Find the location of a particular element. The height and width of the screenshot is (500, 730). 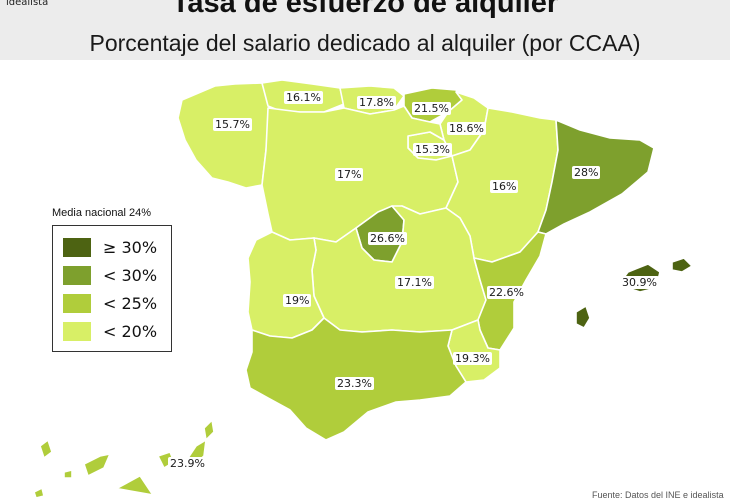

region-baleares-ibiza is located at coordinates (583, 317).